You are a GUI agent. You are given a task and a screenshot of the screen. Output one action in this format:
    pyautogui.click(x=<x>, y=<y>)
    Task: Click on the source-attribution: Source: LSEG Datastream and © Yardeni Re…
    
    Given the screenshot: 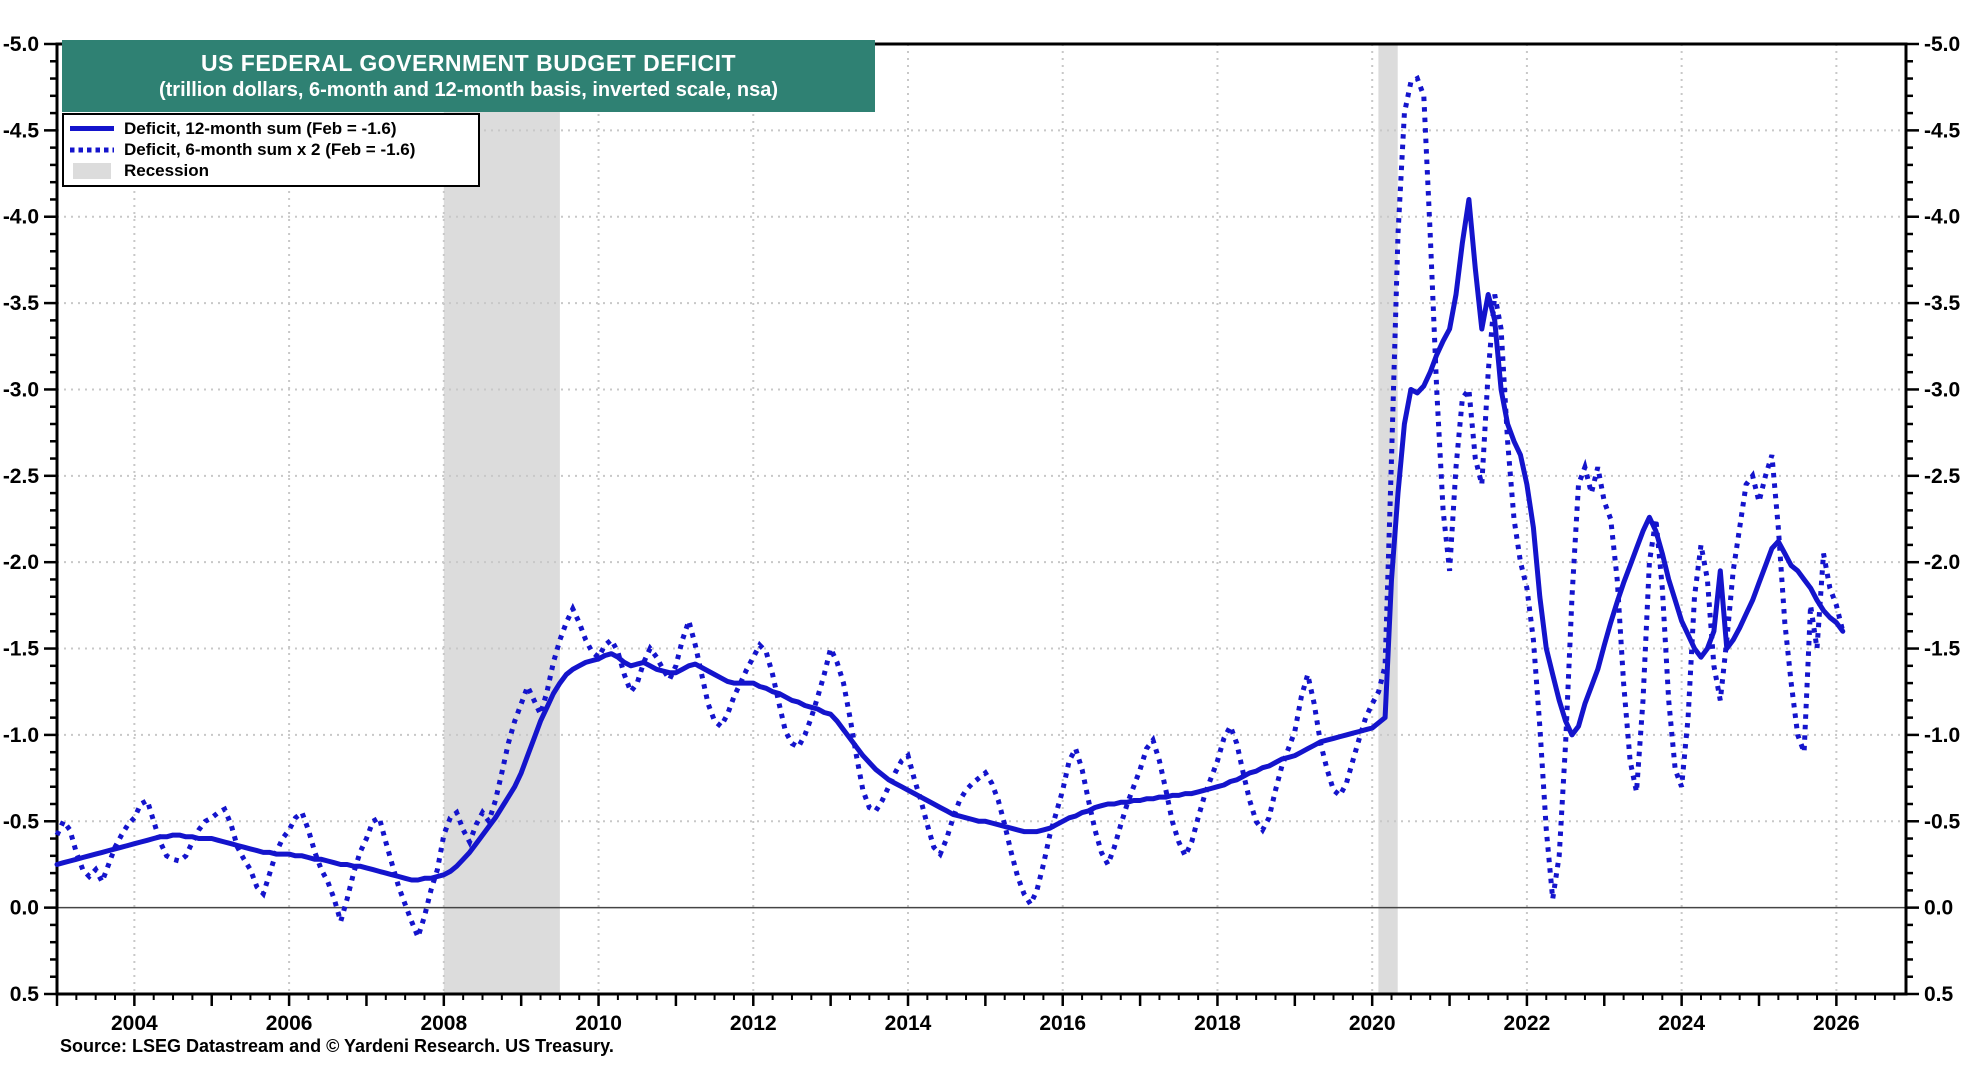 What is the action you would take?
    pyautogui.click(x=337, y=1046)
    